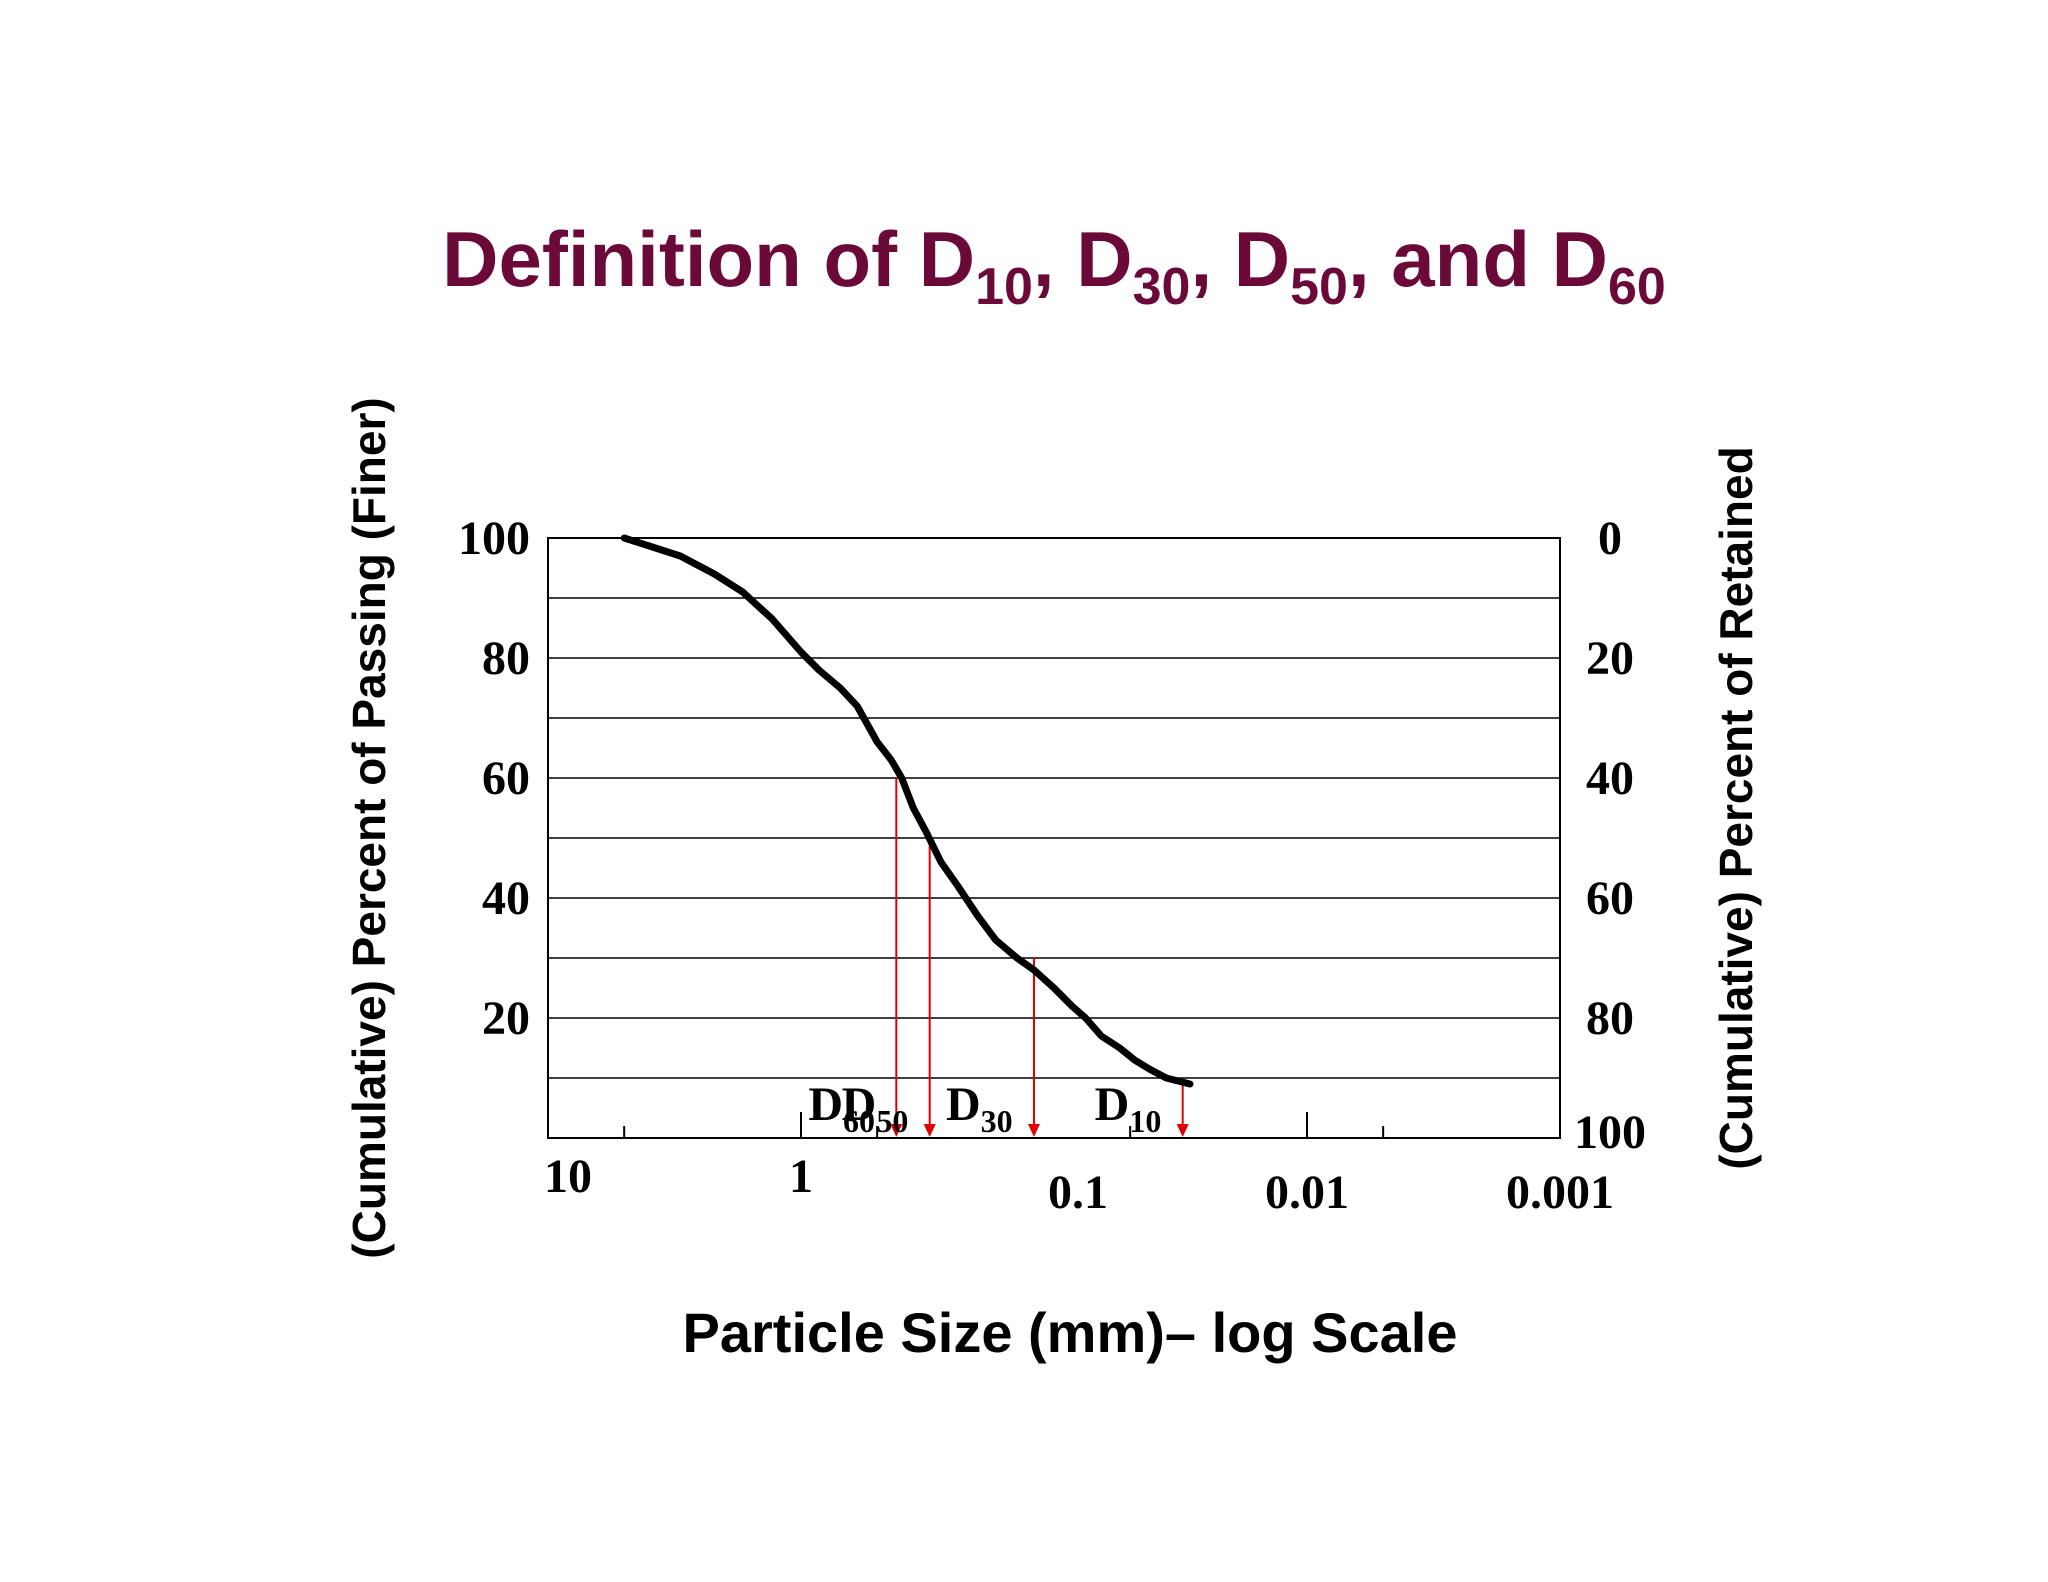 The height and width of the screenshot is (1582, 2048). What do you see at coordinates (1610, 835) in the screenshot?
I see `y-right-tick-labels: 0 20 40 60 80 100` at bounding box center [1610, 835].